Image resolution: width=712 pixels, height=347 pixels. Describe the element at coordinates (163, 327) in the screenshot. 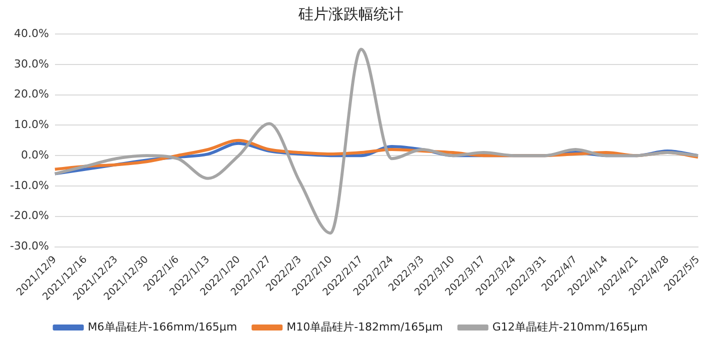

I see `legend-label: M6单晶硅片-166mm/165μm` at that location.